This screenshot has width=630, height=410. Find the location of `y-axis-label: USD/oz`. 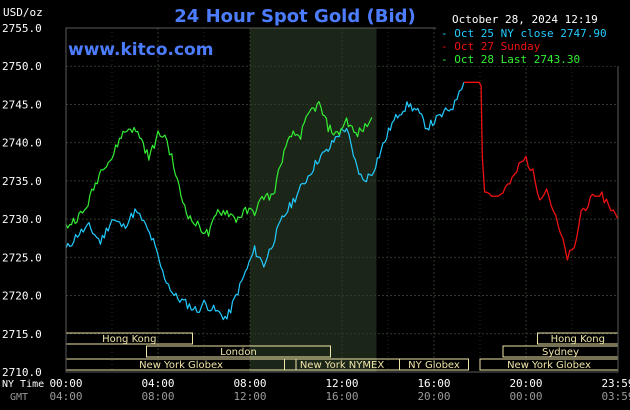

y-axis-label: USD/oz is located at coordinates (23, 12).